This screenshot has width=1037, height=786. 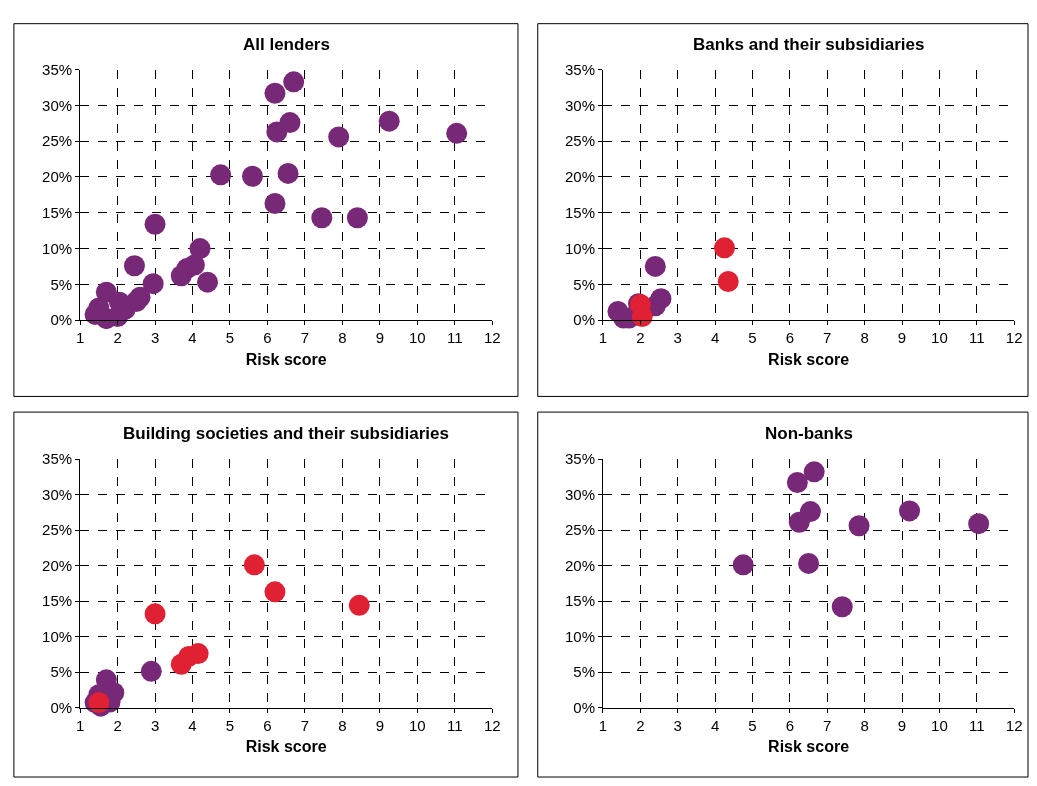 What do you see at coordinates (809, 433) in the screenshot?
I see `chart-title: Non-banks` at bounding box center [809, 433].